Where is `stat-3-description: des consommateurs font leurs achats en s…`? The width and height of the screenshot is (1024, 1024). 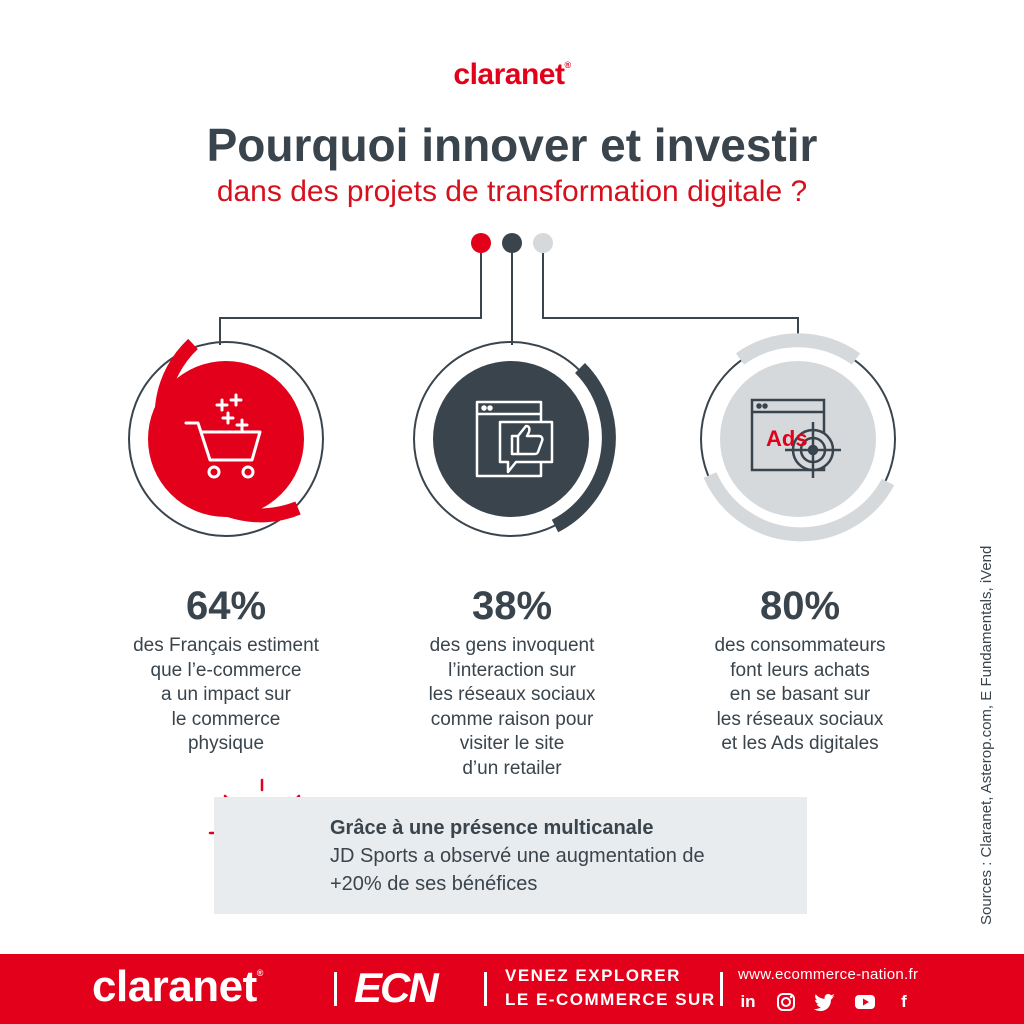
stat-3-description: des consommateurs font leurs achats en s… is located at coordinates (800, 694).